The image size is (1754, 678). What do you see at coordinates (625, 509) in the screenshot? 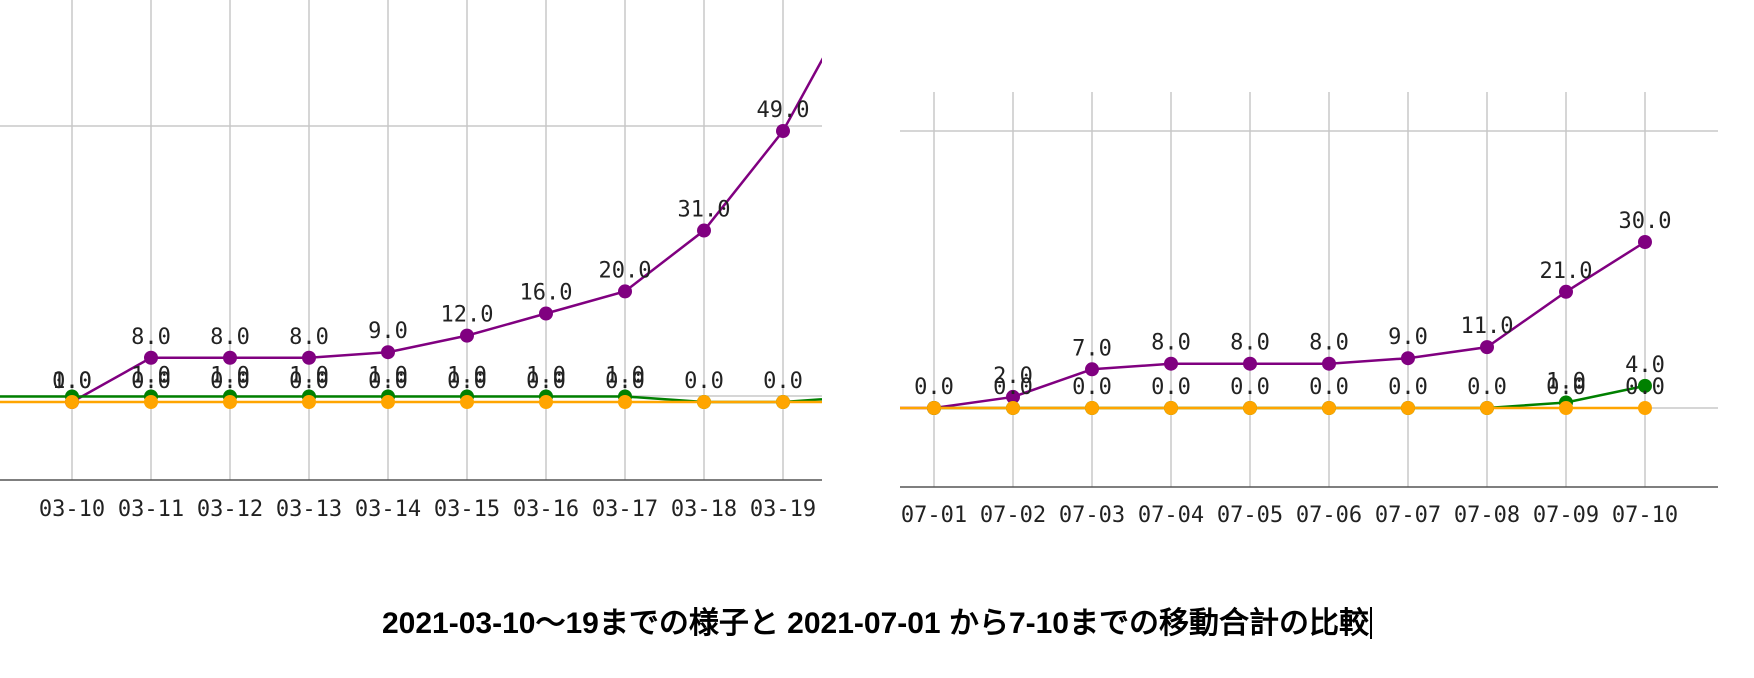
I see `x-tick-label: 03-17` at bounding box center [625, 509].